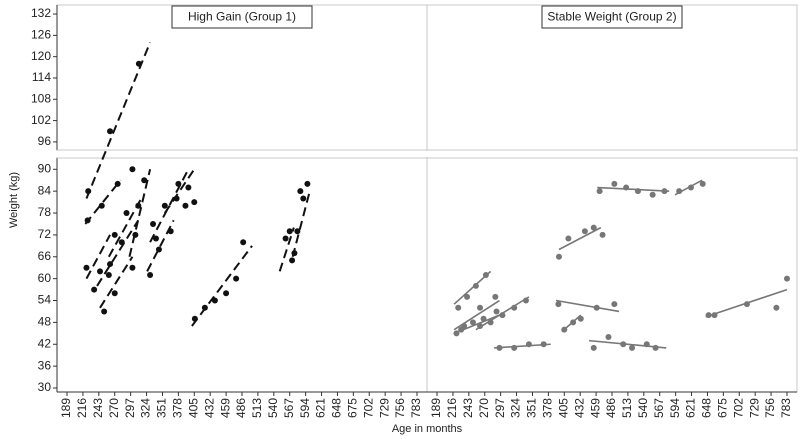  Describe the element at coordinates (611, 17) in the screenshot. I see `panel-title: Stable Weight (Group 2)` at that location.